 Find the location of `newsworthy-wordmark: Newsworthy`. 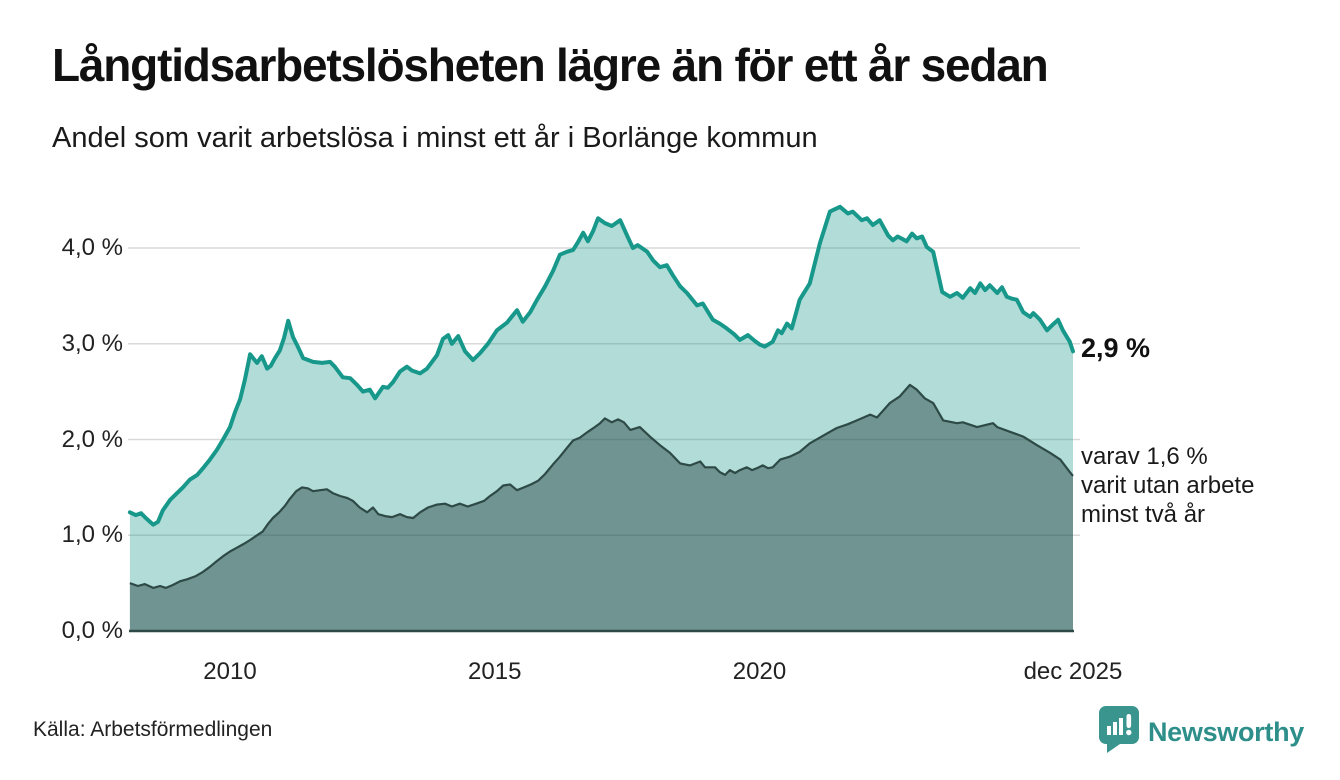

newsworthy-wordmark: Newsworthy is located at coordinates (1225, 731).